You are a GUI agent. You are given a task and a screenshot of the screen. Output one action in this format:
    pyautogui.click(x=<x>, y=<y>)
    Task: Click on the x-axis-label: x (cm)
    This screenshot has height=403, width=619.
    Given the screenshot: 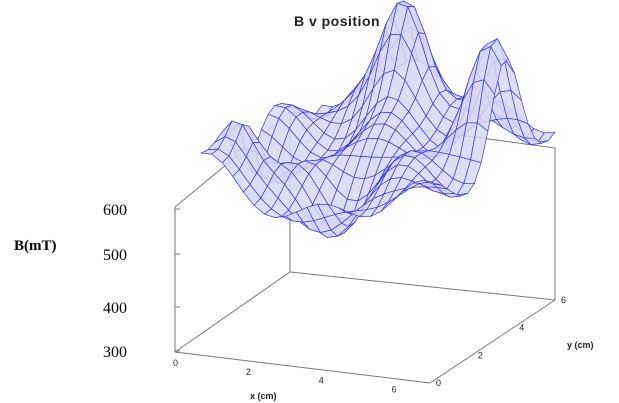 What is the action you would take?
    pyautogui.click(x=263, y=396)
    